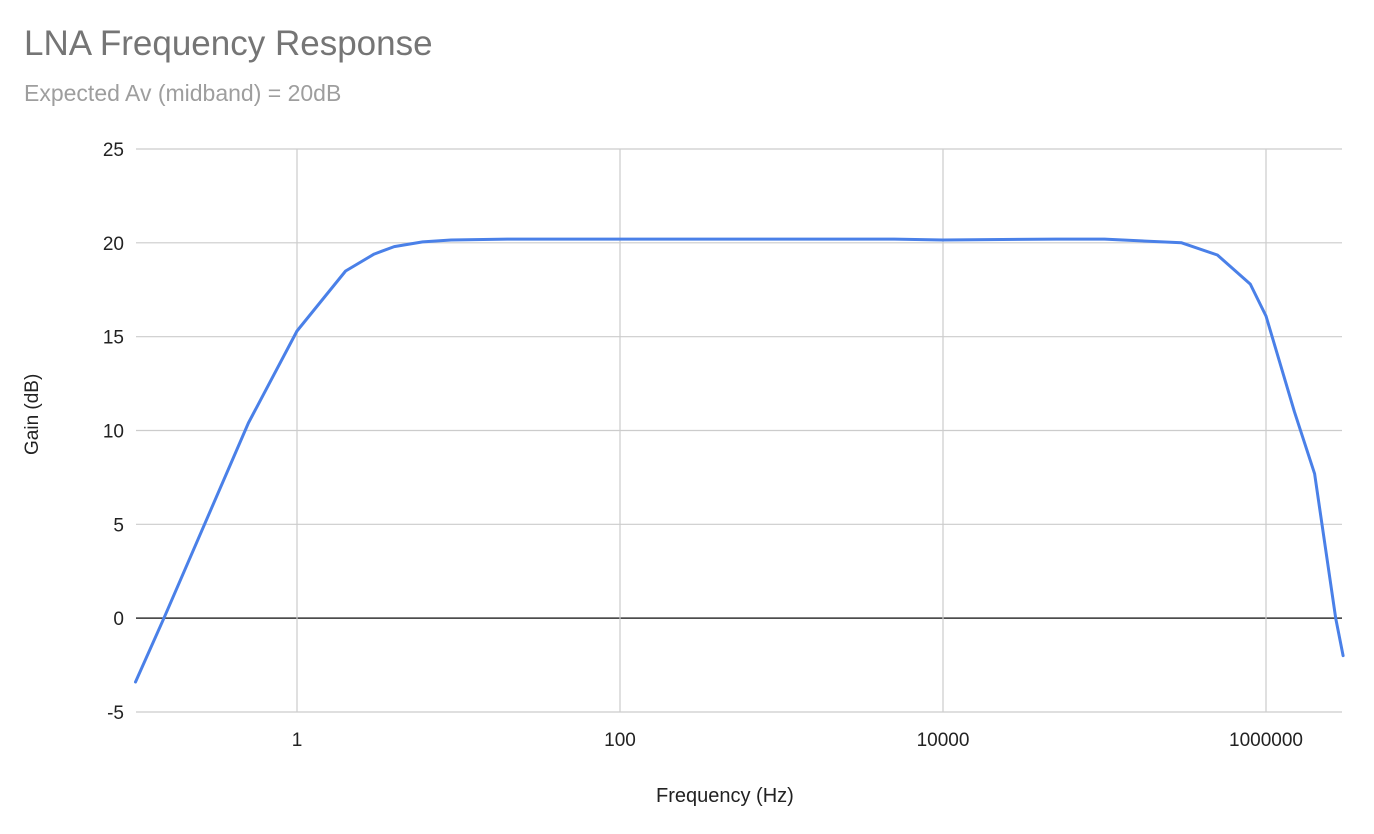 This screenshot has width=1374, height=834. Describe the element at coordinates (113, 150) in the screenshot. I see `y-tick-label: 25` at that location.